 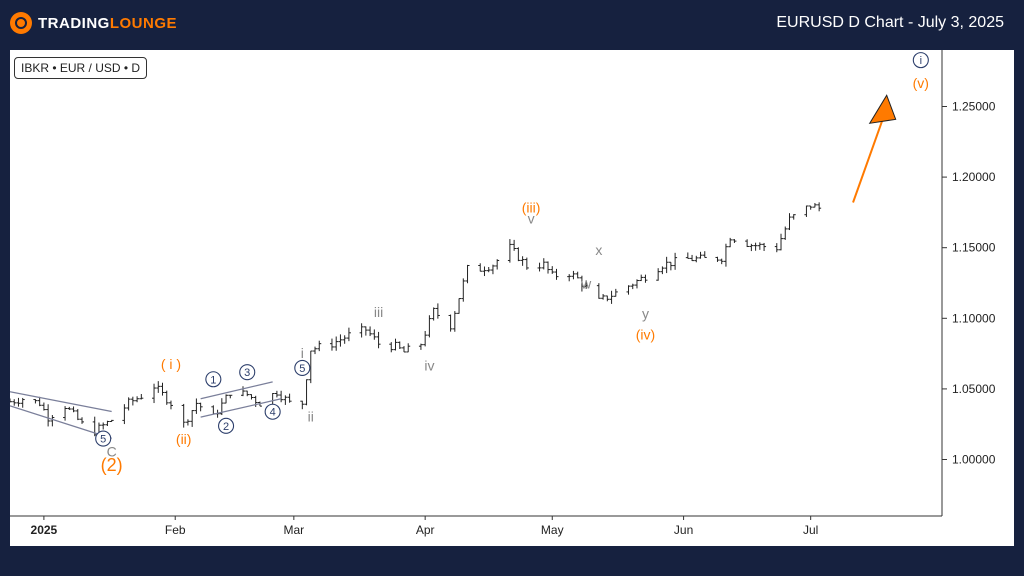 I want to click on price-tick-label: 1.00000, so click(x=974, y=460).